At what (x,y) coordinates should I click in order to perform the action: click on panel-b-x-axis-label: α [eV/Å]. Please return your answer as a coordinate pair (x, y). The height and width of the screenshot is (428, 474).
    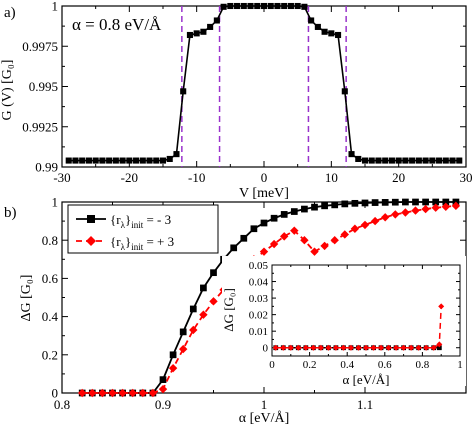
    Looking at the image, I should click on (264, 418).